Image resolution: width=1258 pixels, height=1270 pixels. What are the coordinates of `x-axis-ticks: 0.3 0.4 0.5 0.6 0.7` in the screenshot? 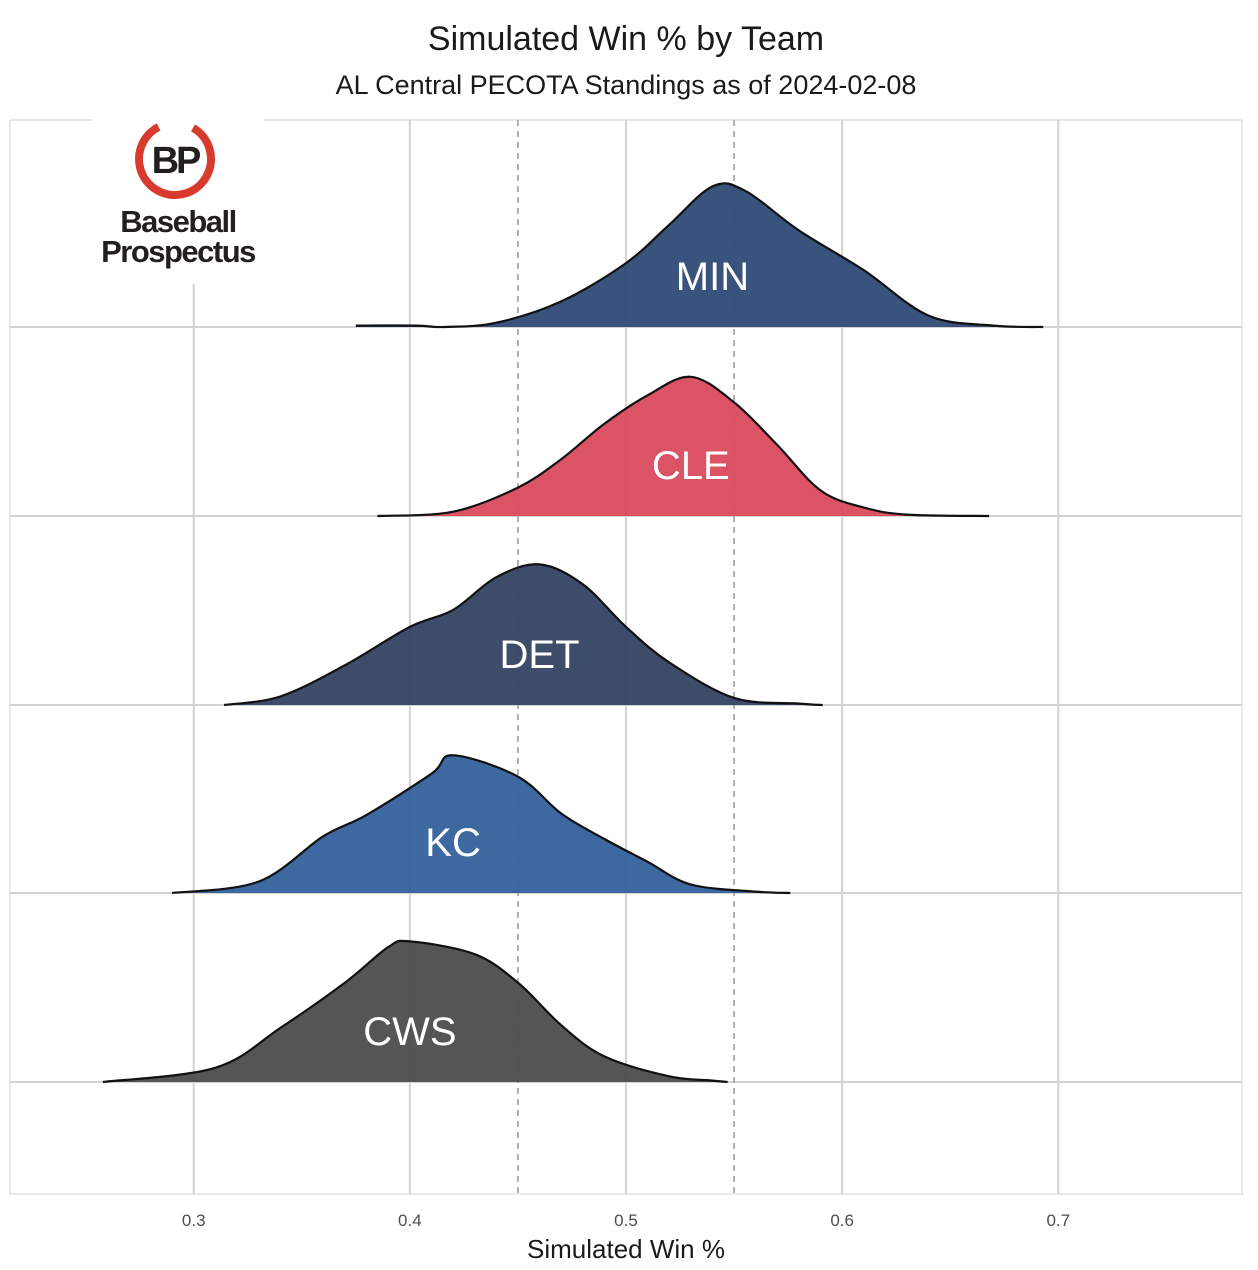 It's located at (626, 1220).